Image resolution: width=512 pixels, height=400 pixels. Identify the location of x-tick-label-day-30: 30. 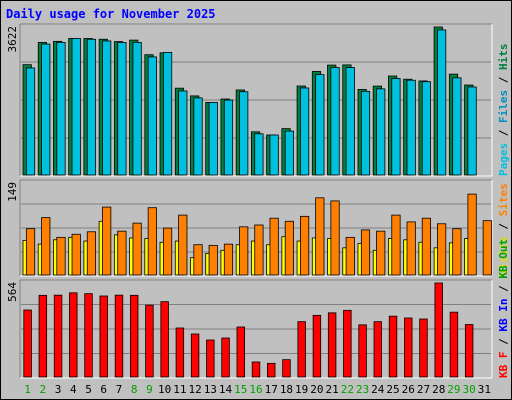
(469, 389).